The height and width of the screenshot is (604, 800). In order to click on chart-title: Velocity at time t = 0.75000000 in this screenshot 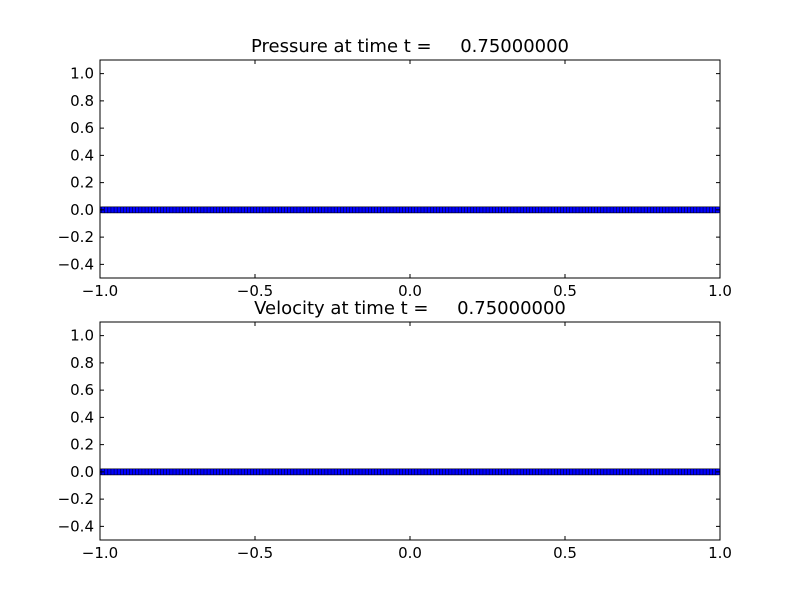, I will do `click(410, 308)`.